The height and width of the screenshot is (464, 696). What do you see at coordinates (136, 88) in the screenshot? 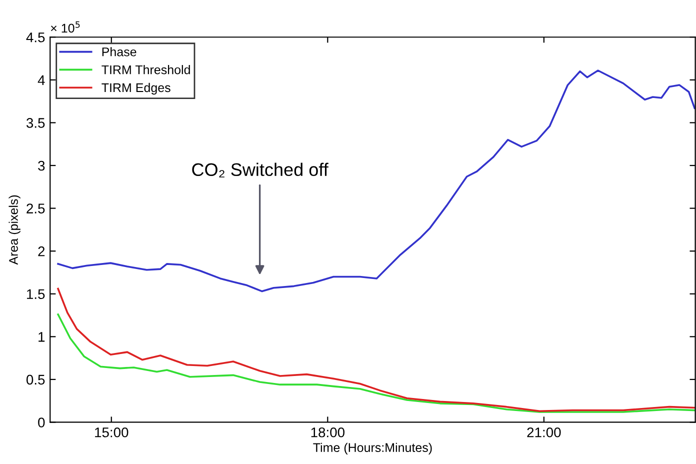
I see `legend-label: TIRM Edges` at bounding box center [136, 88].